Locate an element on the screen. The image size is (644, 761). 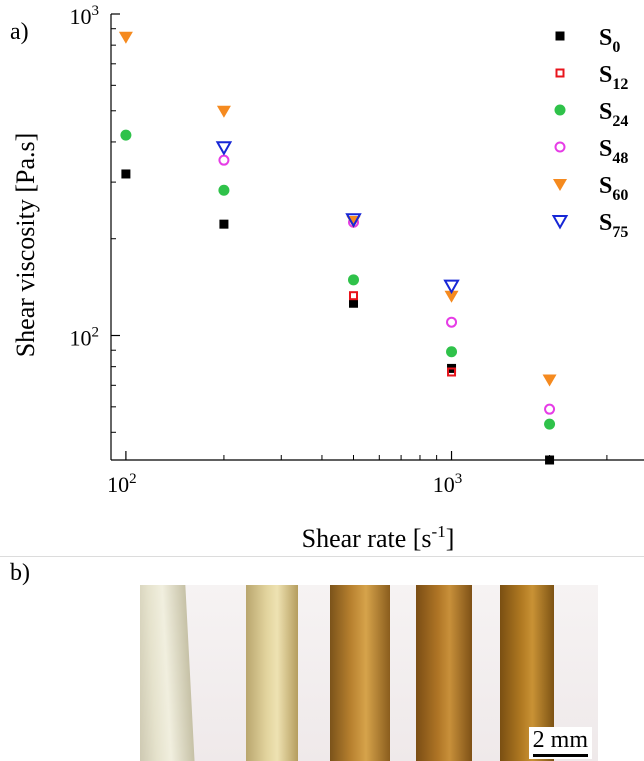
legend-marker-S75 is located at coordinates (560, 222).